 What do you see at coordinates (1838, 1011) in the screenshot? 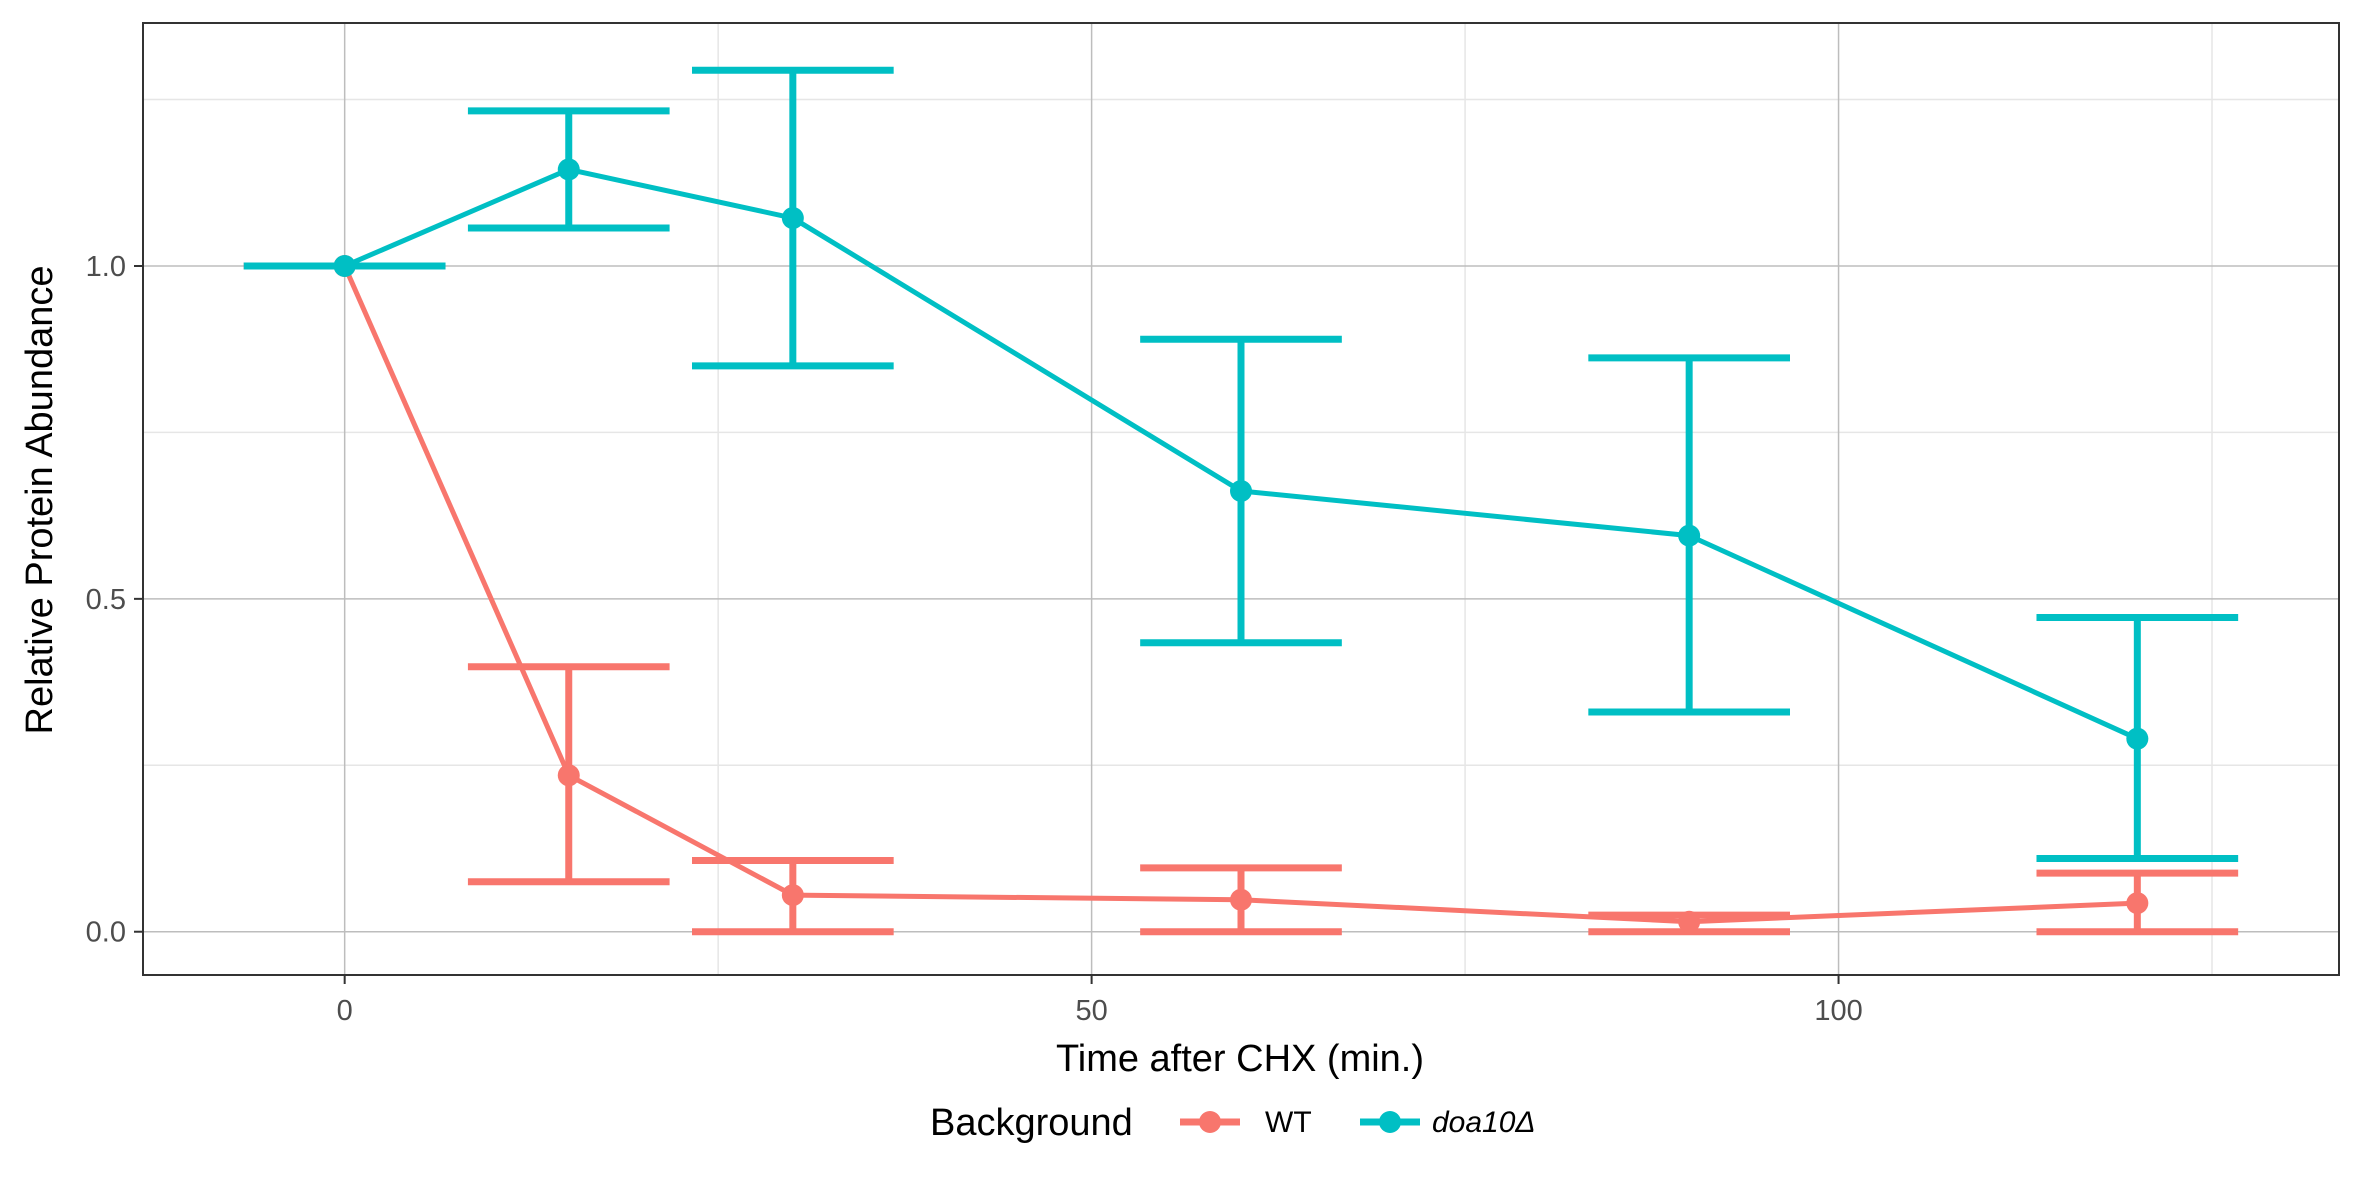
I see `x-tick-label: 100` at bounding box center [1838, 1011].